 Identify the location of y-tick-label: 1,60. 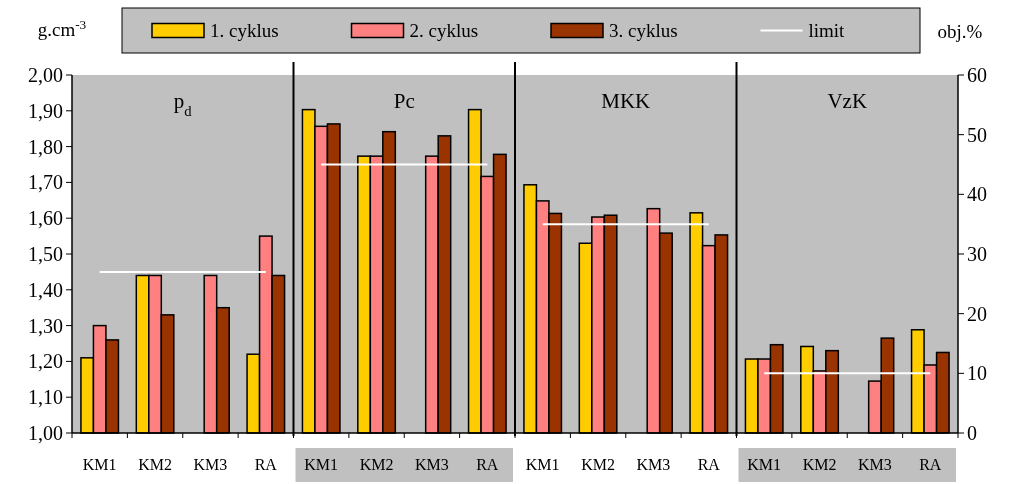
(45, 218).